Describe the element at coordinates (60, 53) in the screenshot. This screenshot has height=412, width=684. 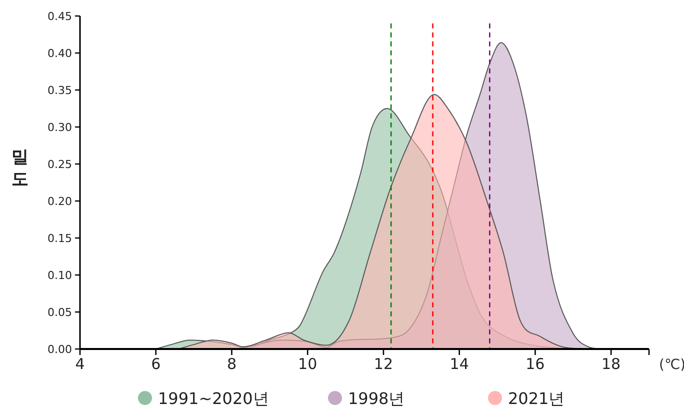
I see `y-tick-label: 0.40` at that location.